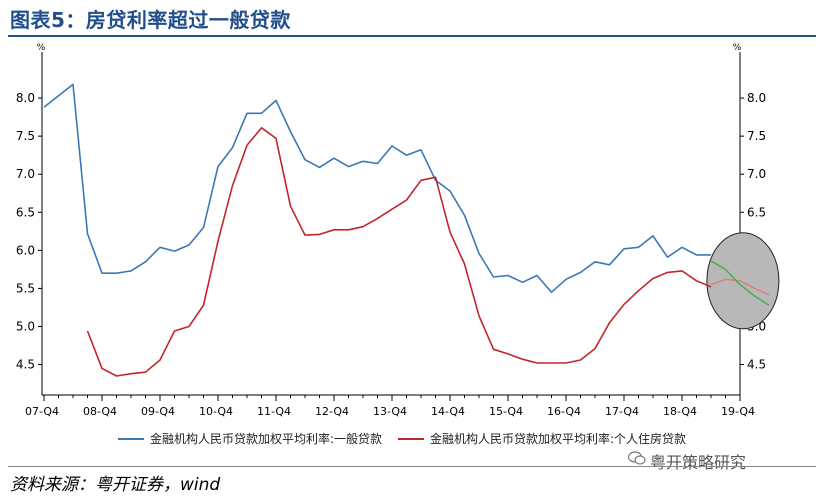 The image size is (824, 498). I want to click on x-tick-label: 12-Q4, so click(332, 411).